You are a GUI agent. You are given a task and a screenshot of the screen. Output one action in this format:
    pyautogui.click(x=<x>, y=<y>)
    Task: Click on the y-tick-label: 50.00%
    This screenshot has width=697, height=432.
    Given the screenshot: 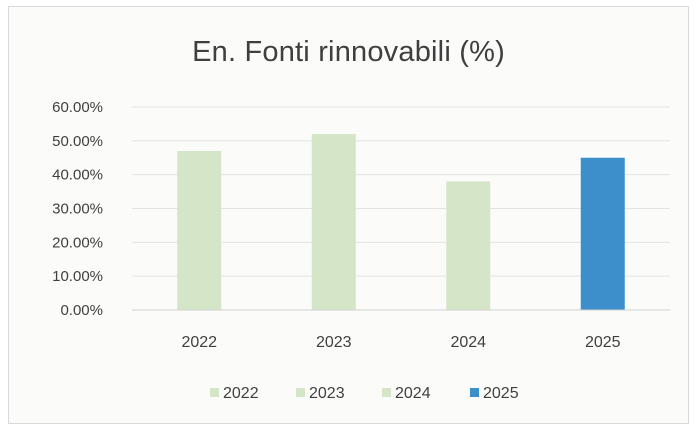 What is the action you would take?
    pyautogui.click(x=77, y=141)
    